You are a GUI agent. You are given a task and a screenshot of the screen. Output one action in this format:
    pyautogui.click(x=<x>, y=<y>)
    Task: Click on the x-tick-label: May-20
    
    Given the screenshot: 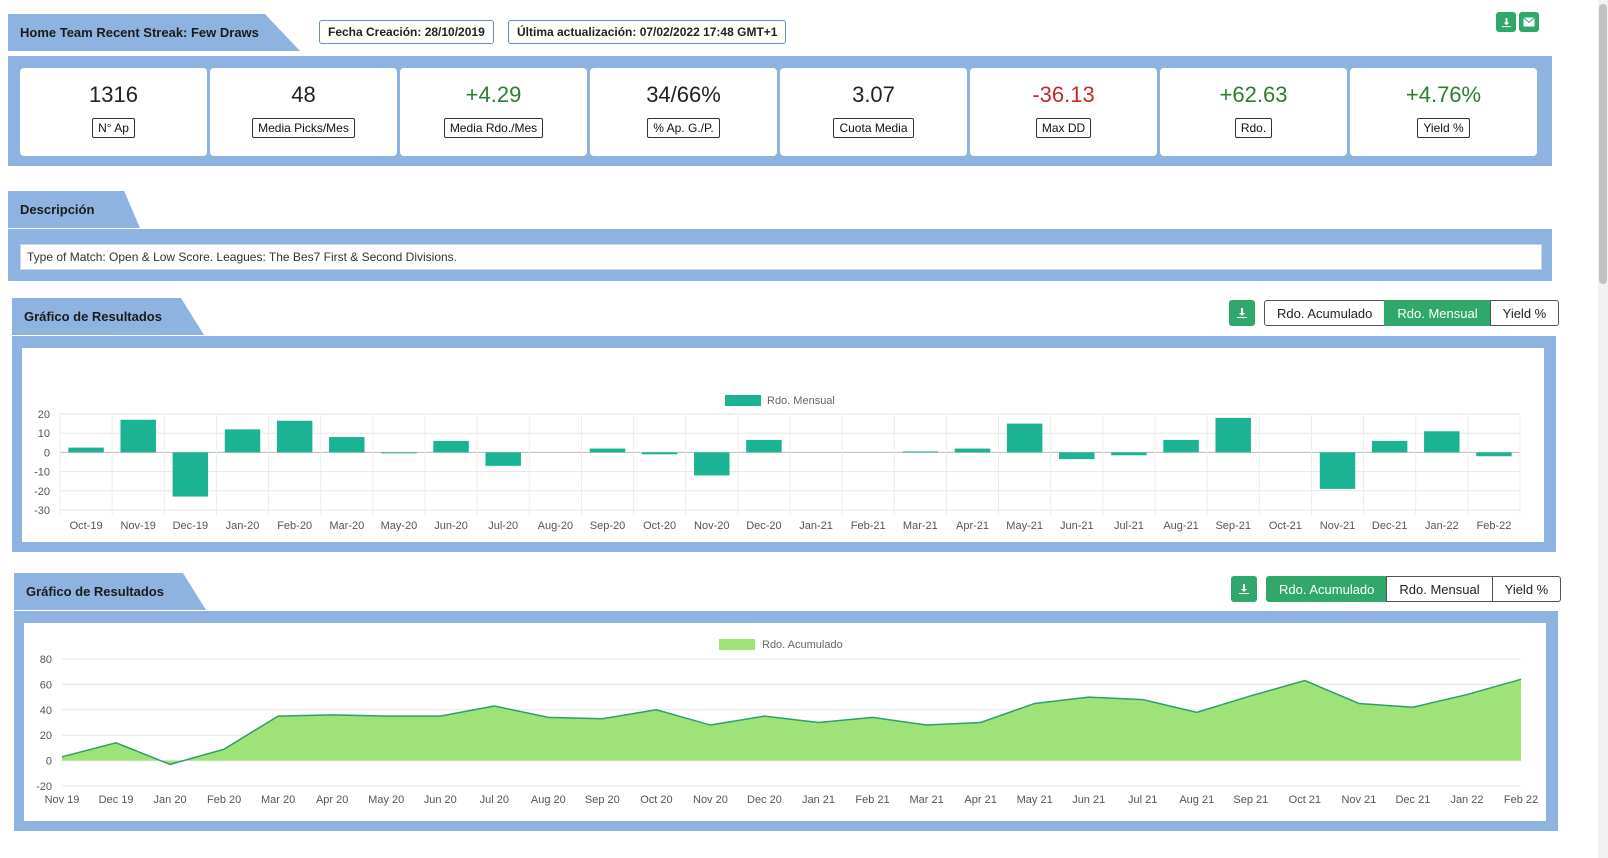 What is the action you would take?
    pyautogui.click(x=399, y=526)
    